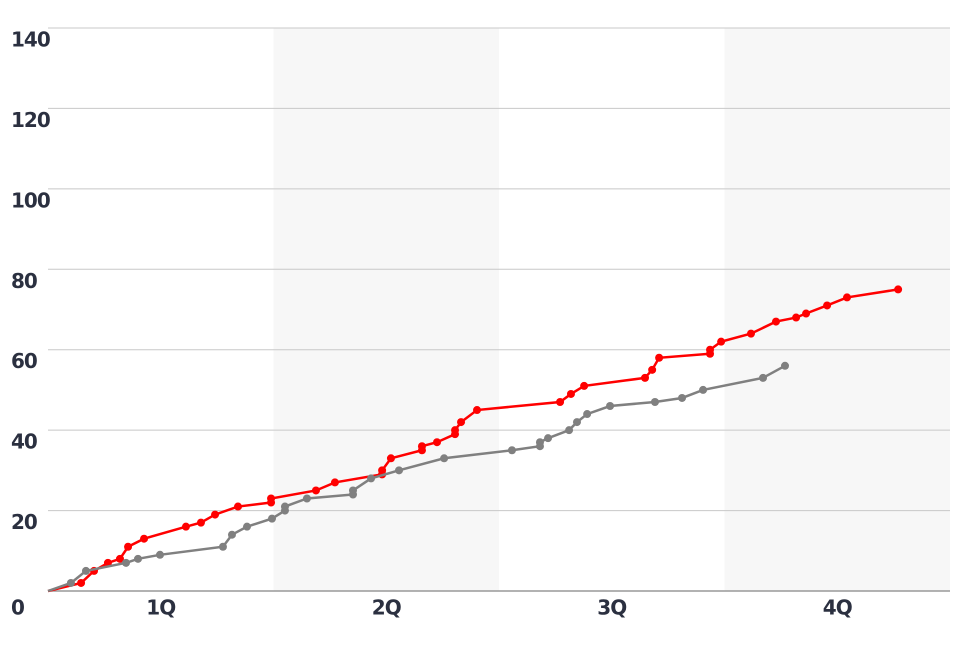 The height and width of the screenshot is (666, 962). What do you see at coordinates (30, 40) in the screenshot?
I see `y-tick-label: 140` at bounding box center [30, 40].